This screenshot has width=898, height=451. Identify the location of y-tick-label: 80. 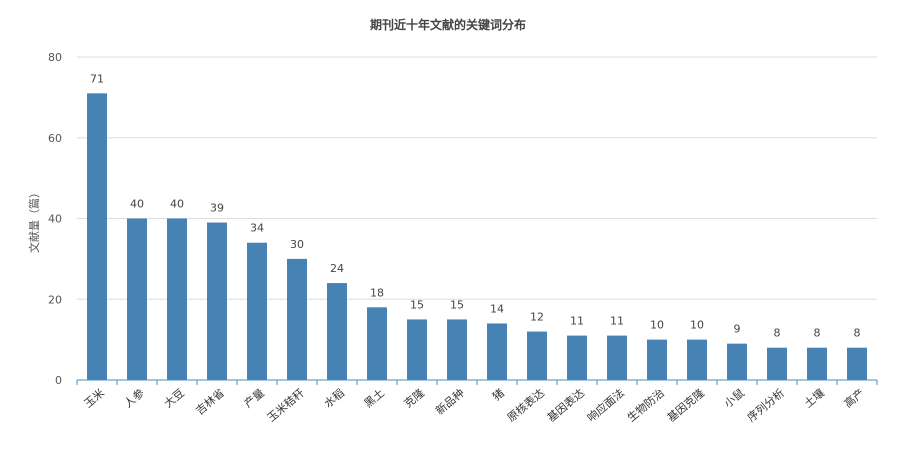
(55, 57).